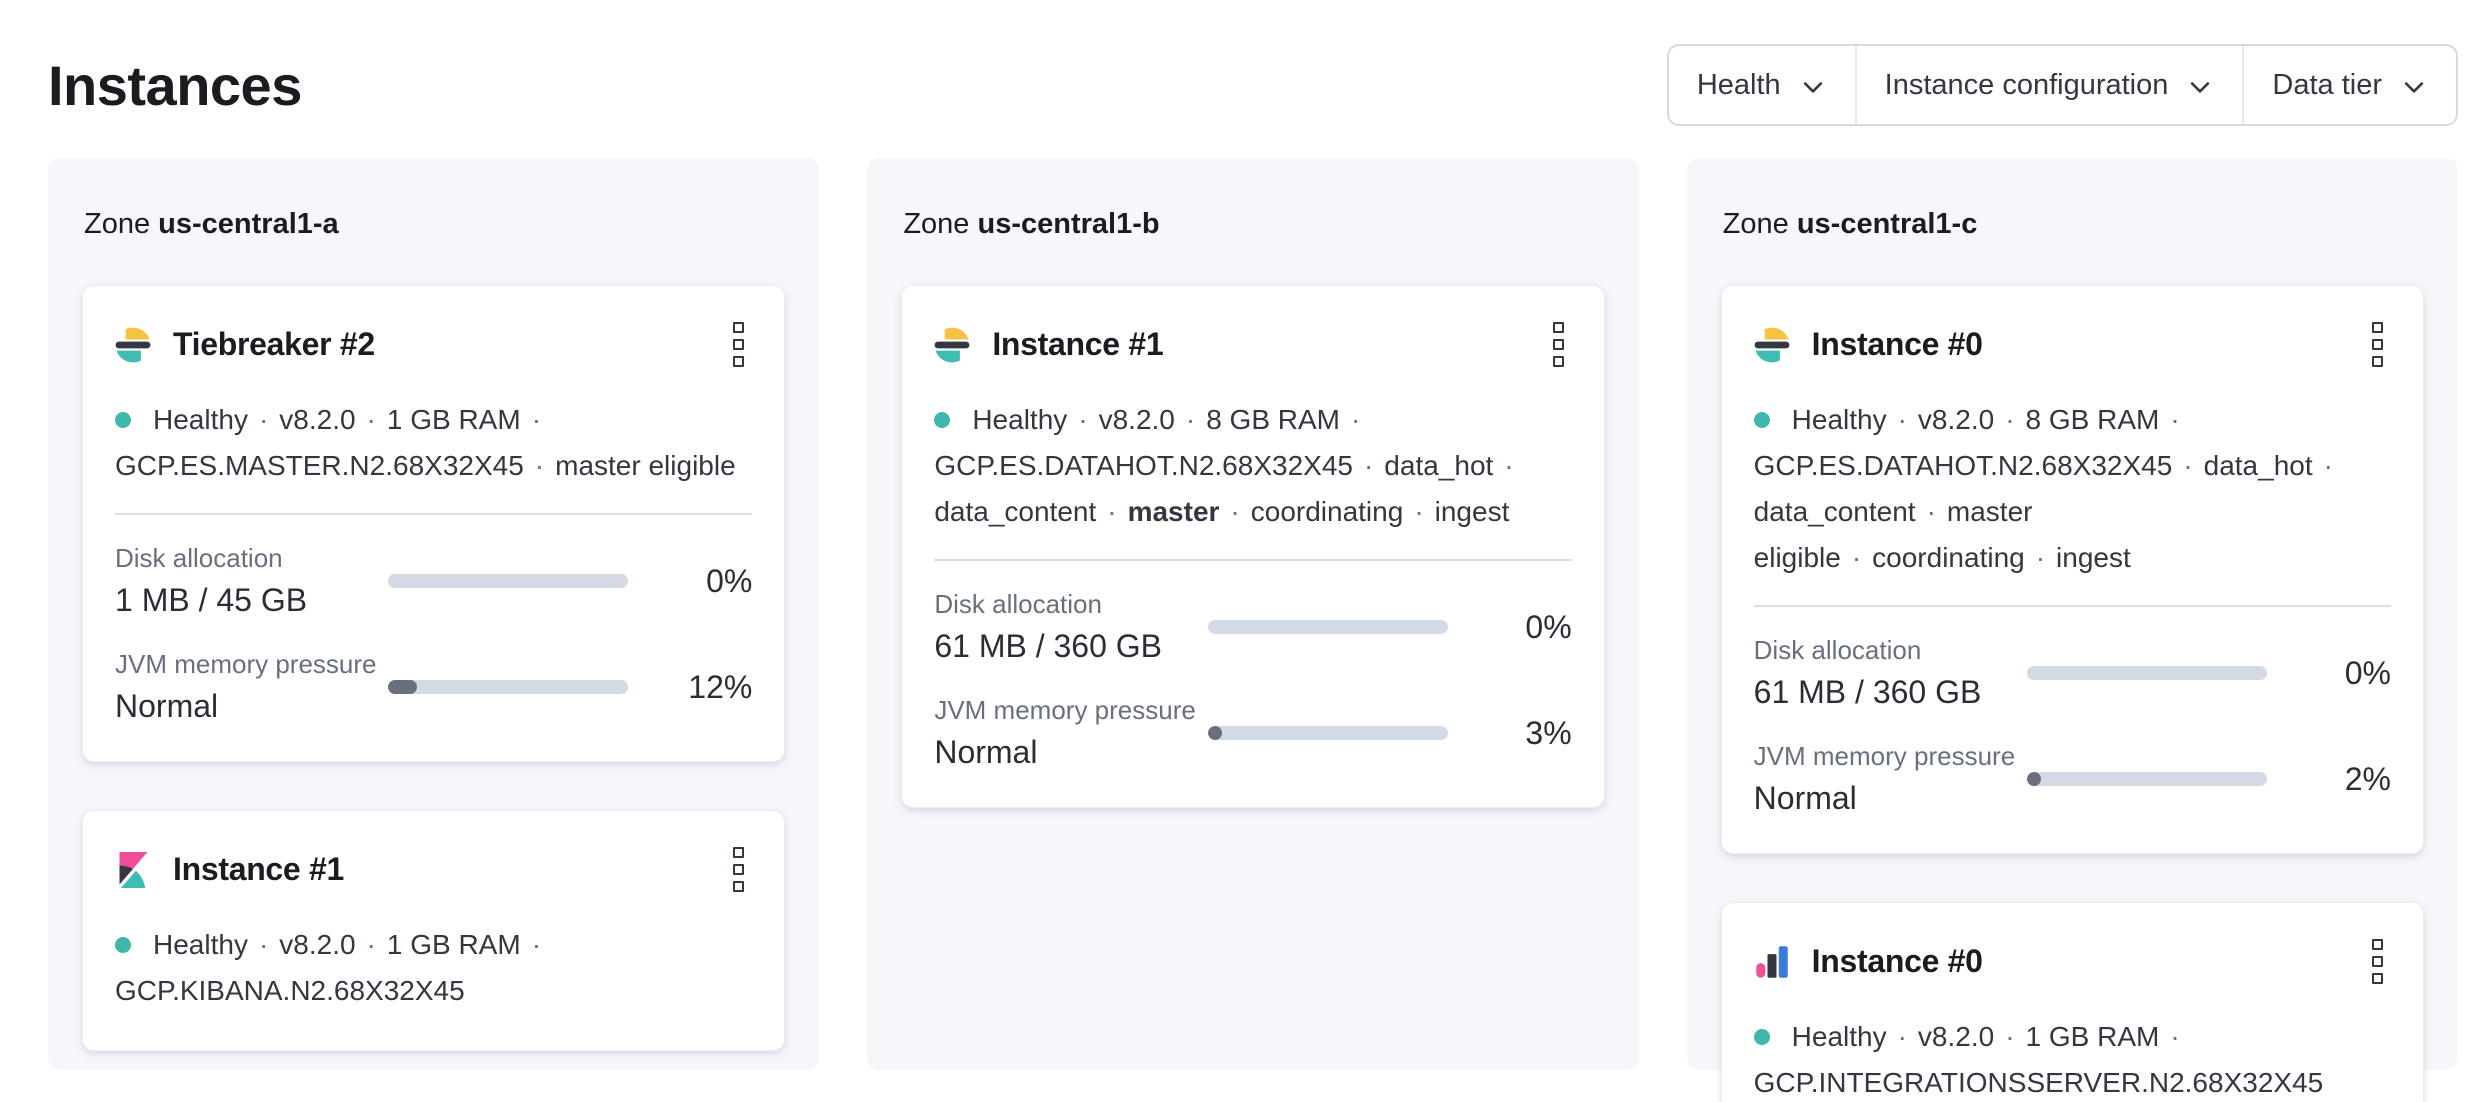 This screenshot has height=1102, width=2490. I want to click on jvm-memory-pressure-metric: JVM memory pressure Normal 3%, so click(1252, 733).